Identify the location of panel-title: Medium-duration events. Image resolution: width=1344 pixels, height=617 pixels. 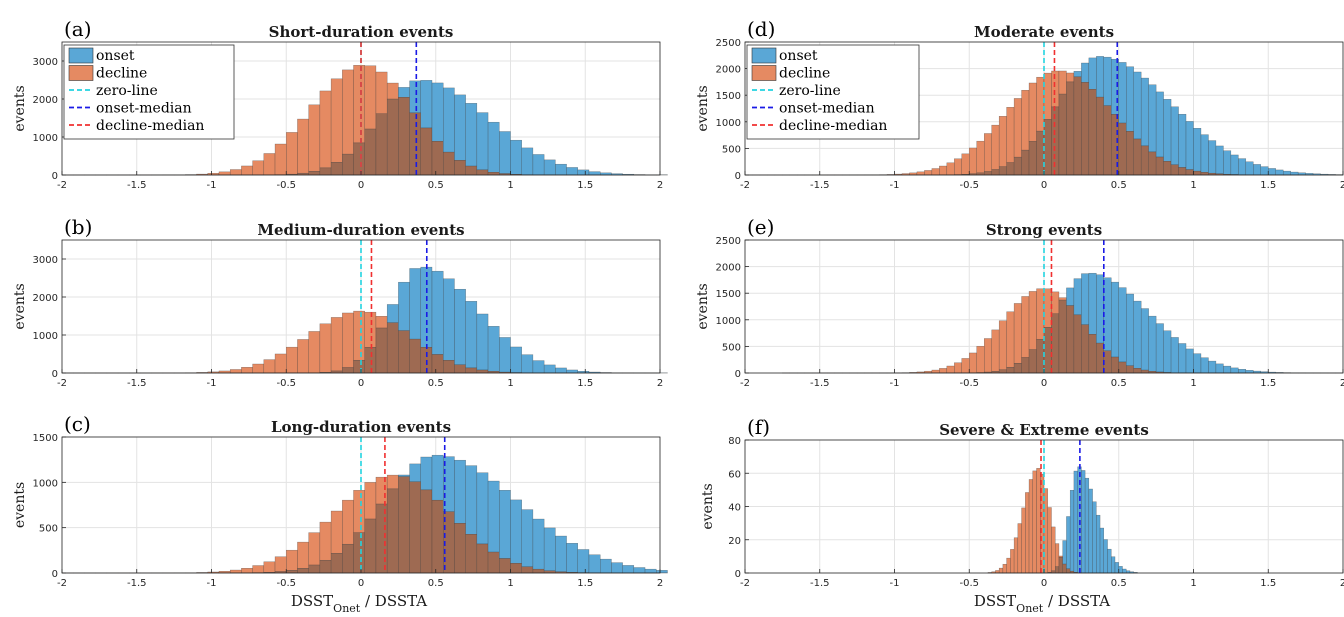
(360, 230).